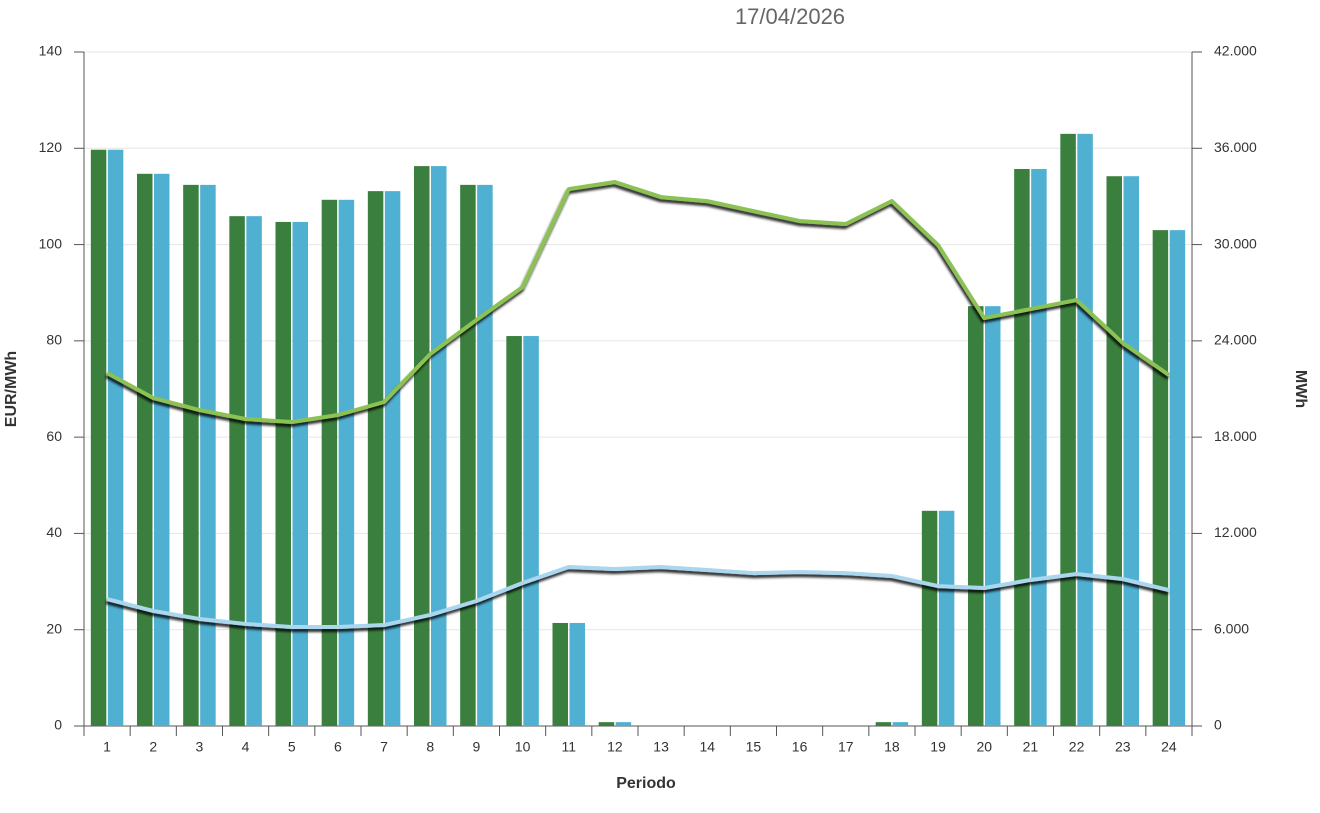  I want to click on y2-tick-label: 30.000, so click(1235, 243).